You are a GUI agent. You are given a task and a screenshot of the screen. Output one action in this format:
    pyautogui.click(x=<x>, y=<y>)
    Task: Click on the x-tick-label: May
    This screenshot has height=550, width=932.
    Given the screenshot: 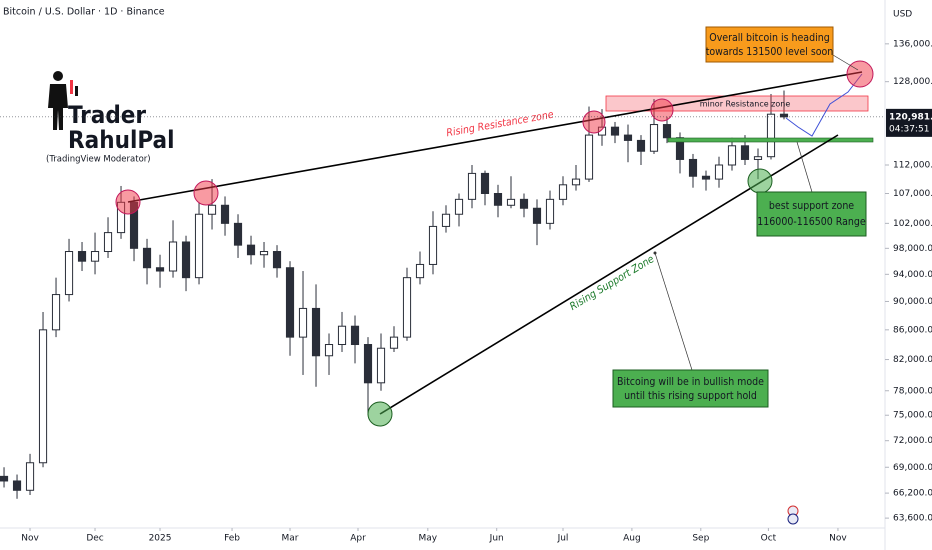 What is the action you would take?
    pyautogui.click(x=428, y=539)
    